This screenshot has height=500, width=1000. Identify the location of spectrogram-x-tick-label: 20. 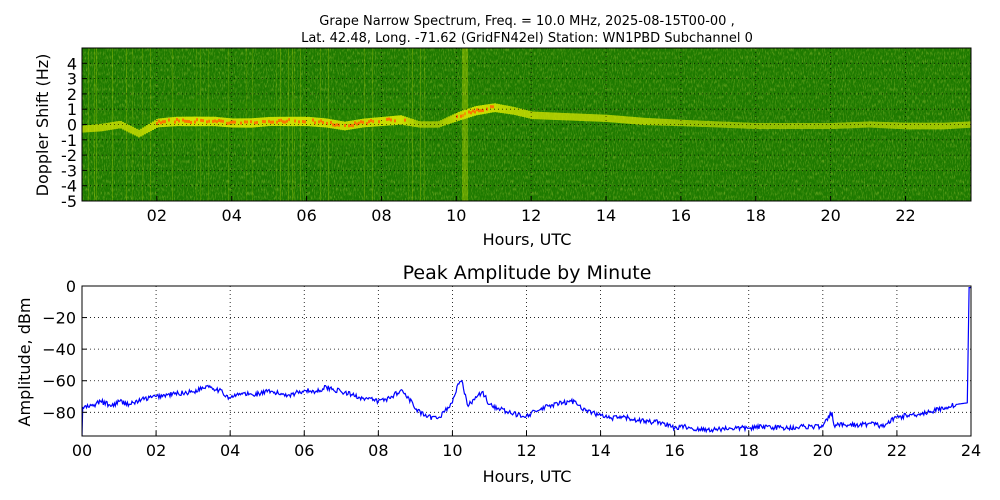
(830, 215).